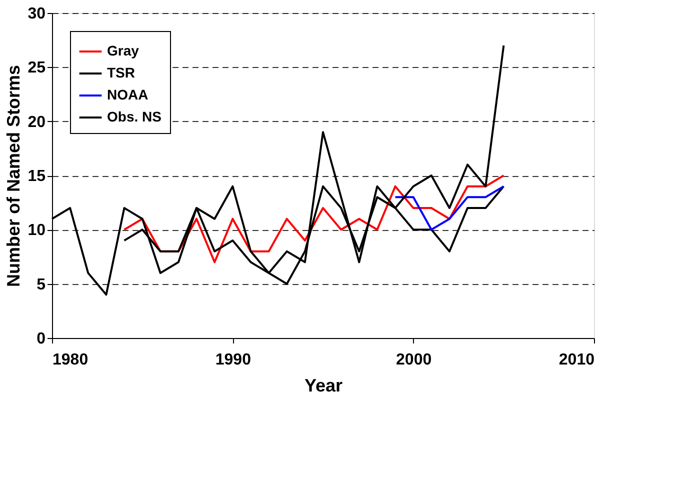 The height and width of the screenshot is (490, 692). Describe the element at coordinates (41, 285) in the screenshot. I see `y-tick-label: 5` at that location.